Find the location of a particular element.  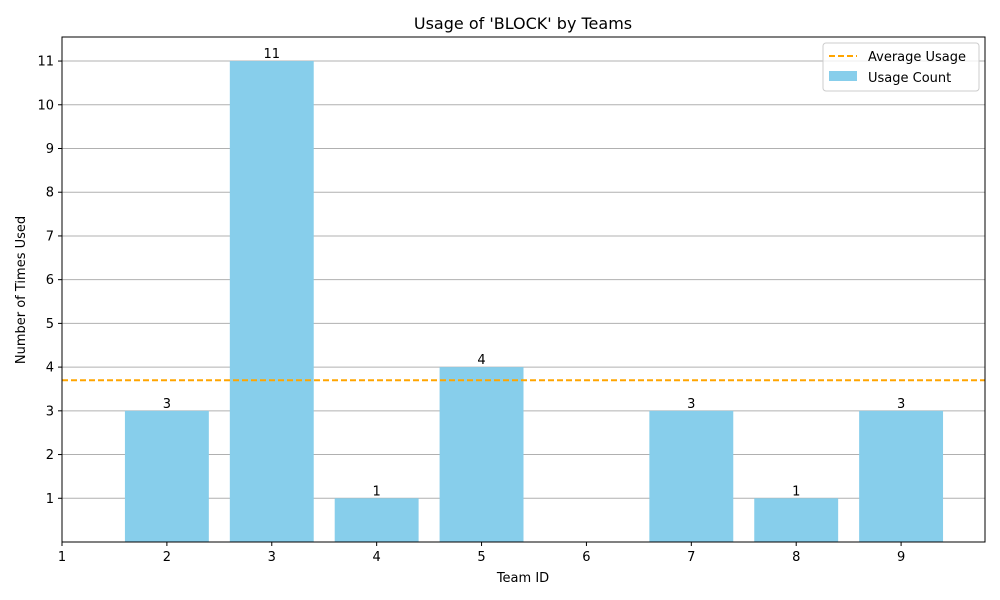

x-tick-label: 5 is located at coordinates (481, 557).